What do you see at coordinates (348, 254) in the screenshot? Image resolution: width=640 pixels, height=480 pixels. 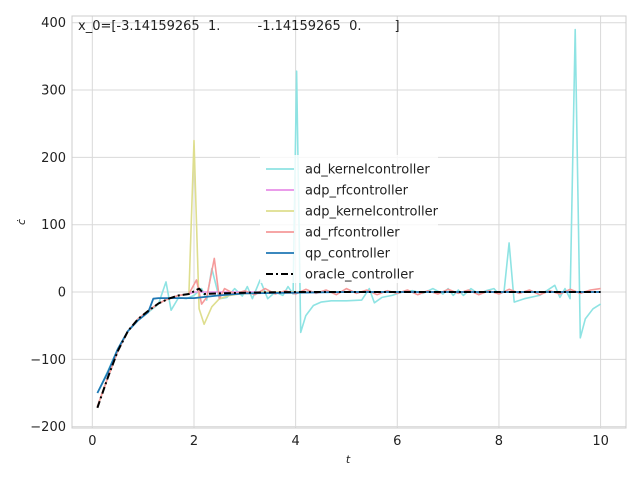 I see `legend-entry-label: qp_controller` at bounding box center [348, 254].